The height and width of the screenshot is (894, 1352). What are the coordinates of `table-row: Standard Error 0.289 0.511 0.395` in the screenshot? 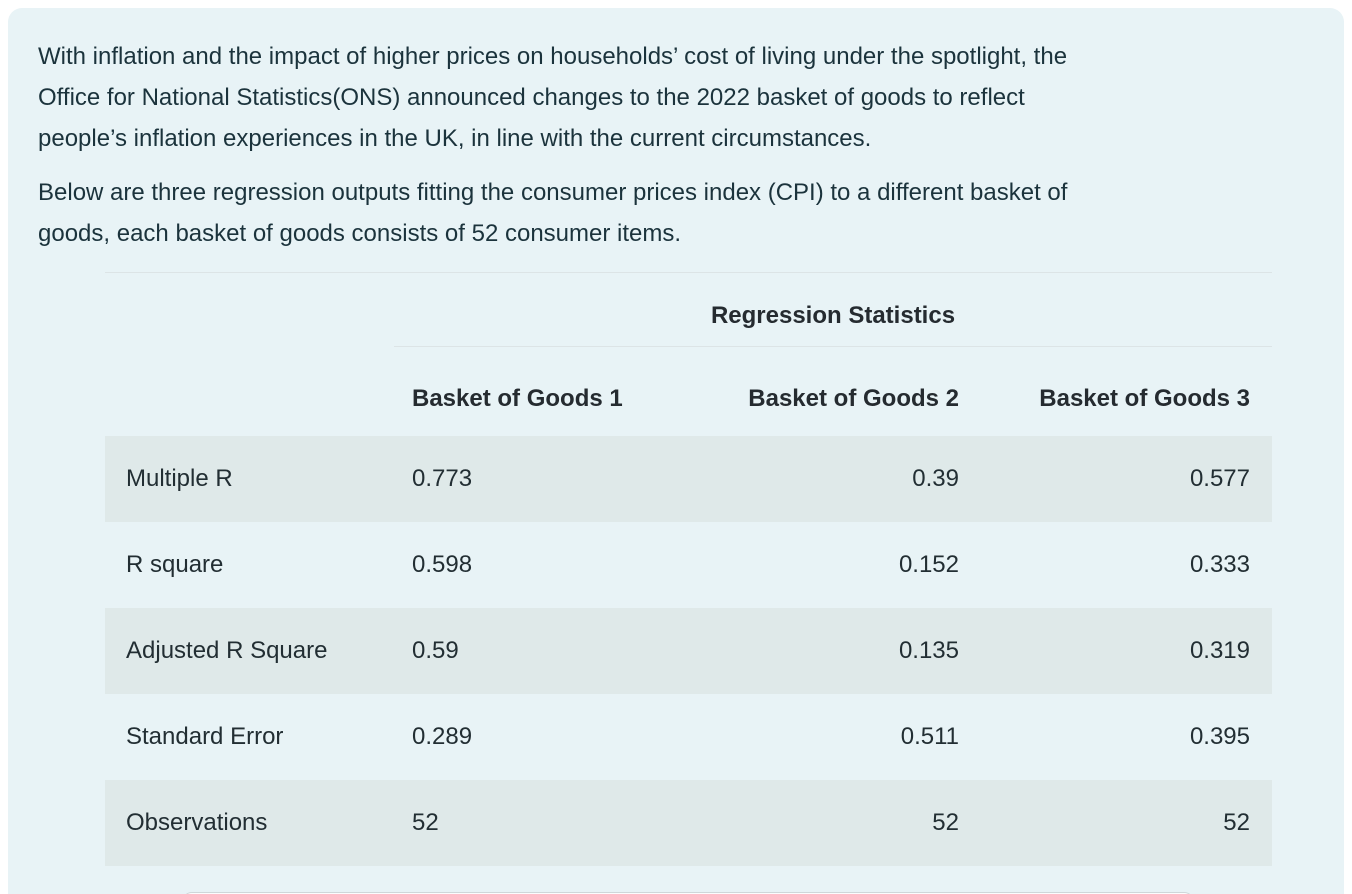 It's located at (688, 737).